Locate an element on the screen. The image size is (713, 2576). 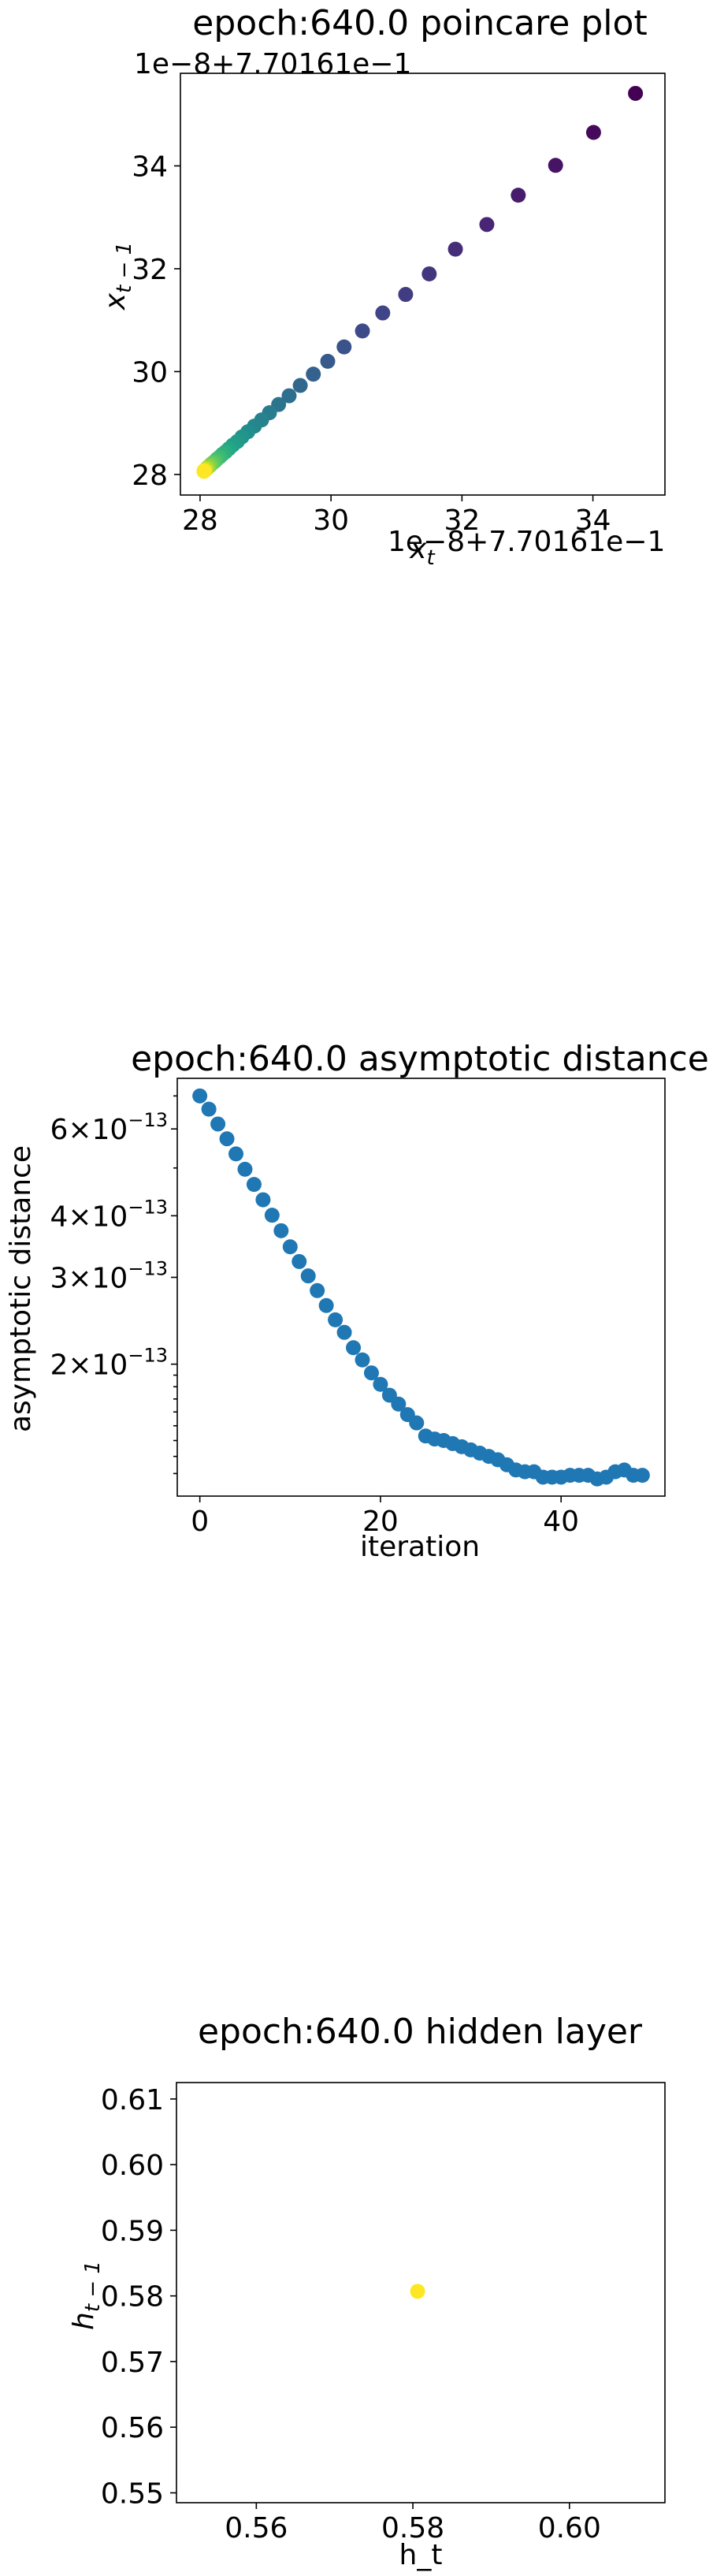
poincare-plot-title: epoch:640.0 poincare plot is located at coordinates (420, 23).